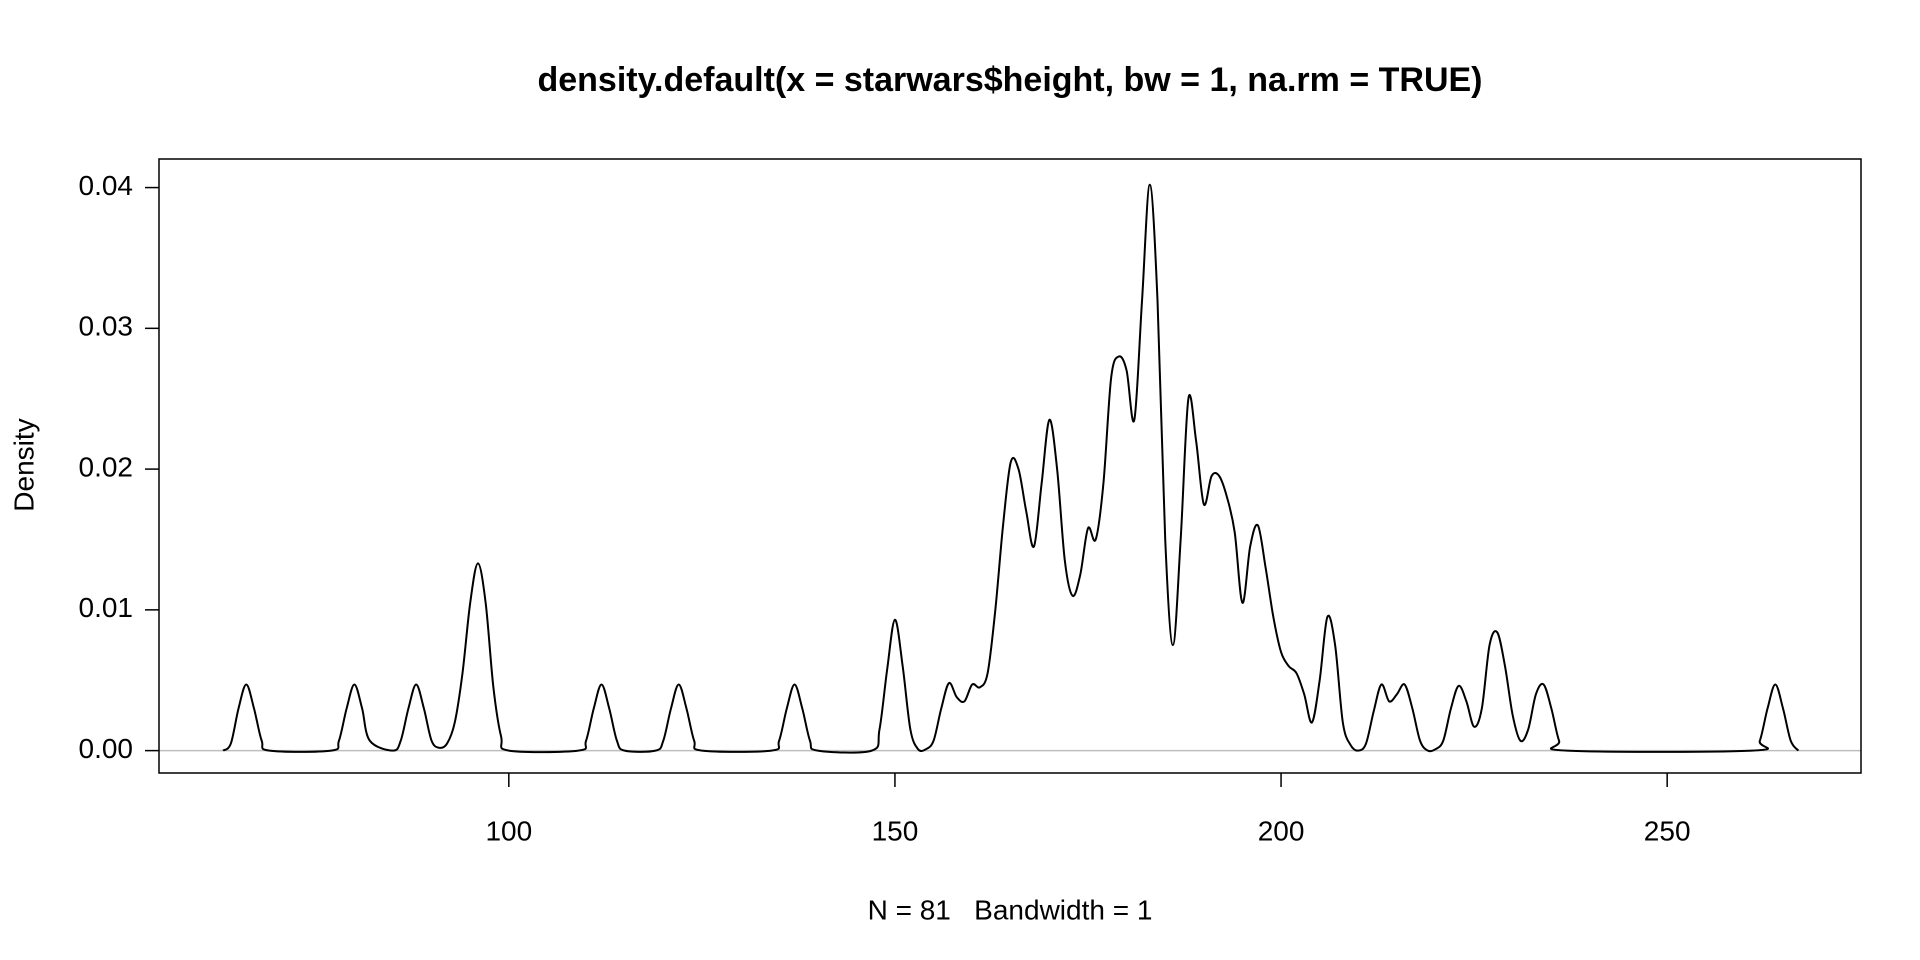 This screenshot has width=1920, height=960. What do you see at coordinates (1010, 909) in the screenshot?
I see `x-axis-label: N = 81 Bandwidth = 1` at bounding box center [1010, 909].